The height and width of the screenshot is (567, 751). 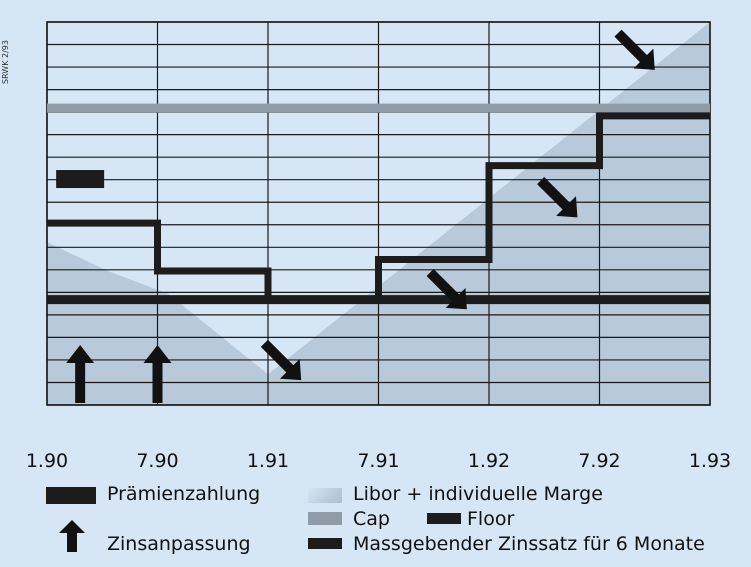 I want to click on praemie-marker, so click(x=80, y=179).